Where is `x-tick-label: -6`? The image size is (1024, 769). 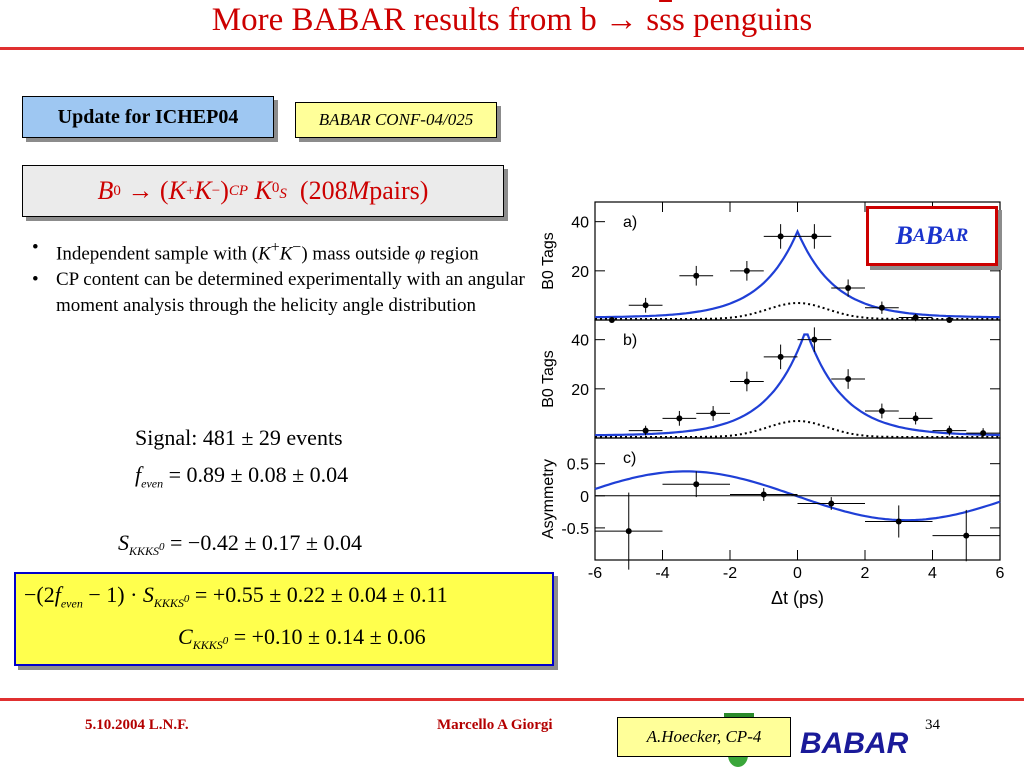 x-tick-label: -6 is located at coordinates (595, 573).